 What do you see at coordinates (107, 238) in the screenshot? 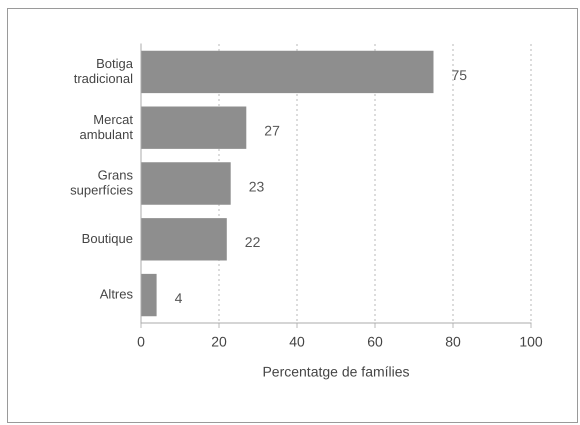
I see `y-tick-label: Boutique` at bounding box center [107, 238].